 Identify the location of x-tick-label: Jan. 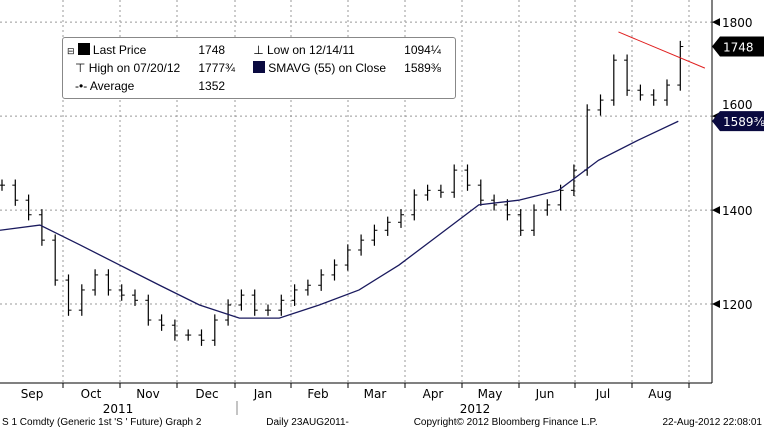
(263, 394).